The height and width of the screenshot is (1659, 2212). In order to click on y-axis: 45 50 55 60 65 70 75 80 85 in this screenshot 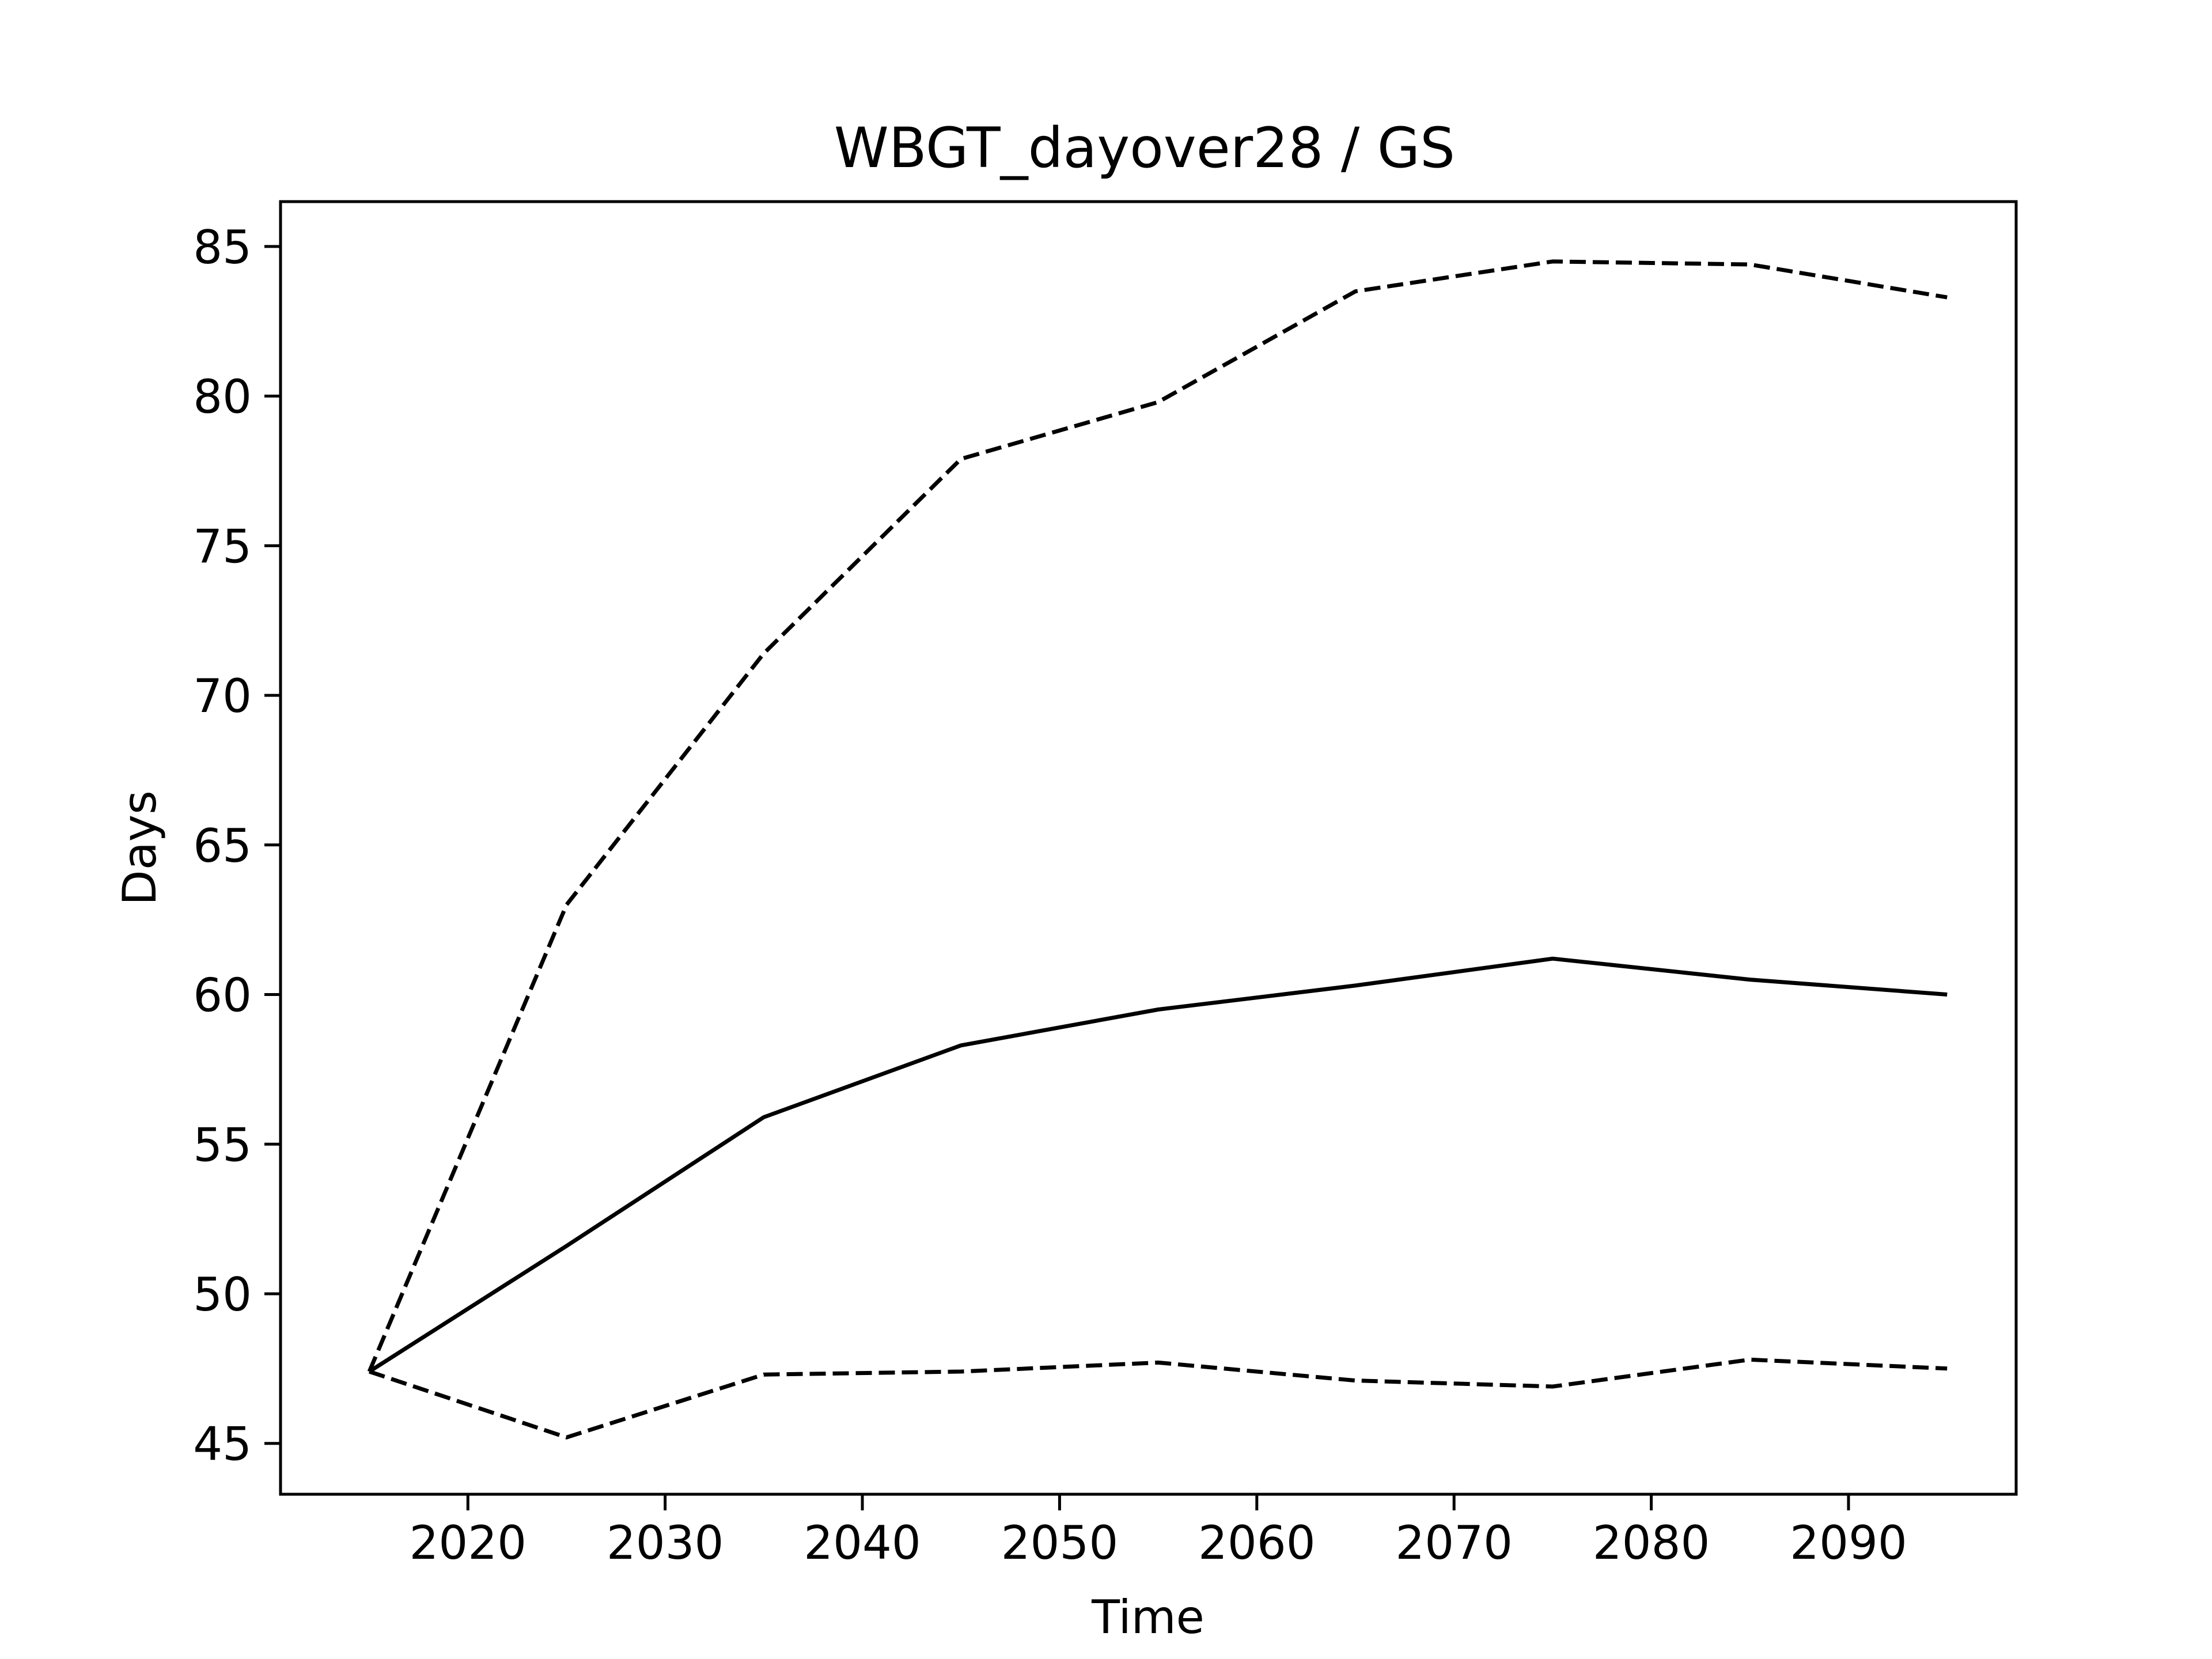, I will do `click(237, 846)`.